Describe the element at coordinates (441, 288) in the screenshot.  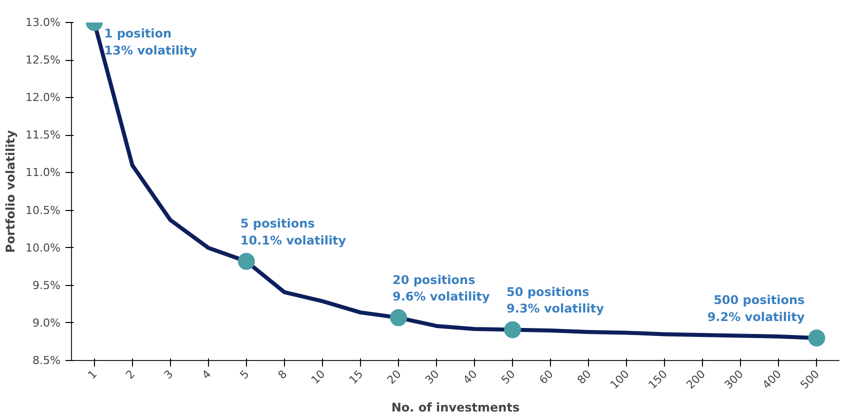
I see `annotation: 20 positions 9.6% volatility` at that location.